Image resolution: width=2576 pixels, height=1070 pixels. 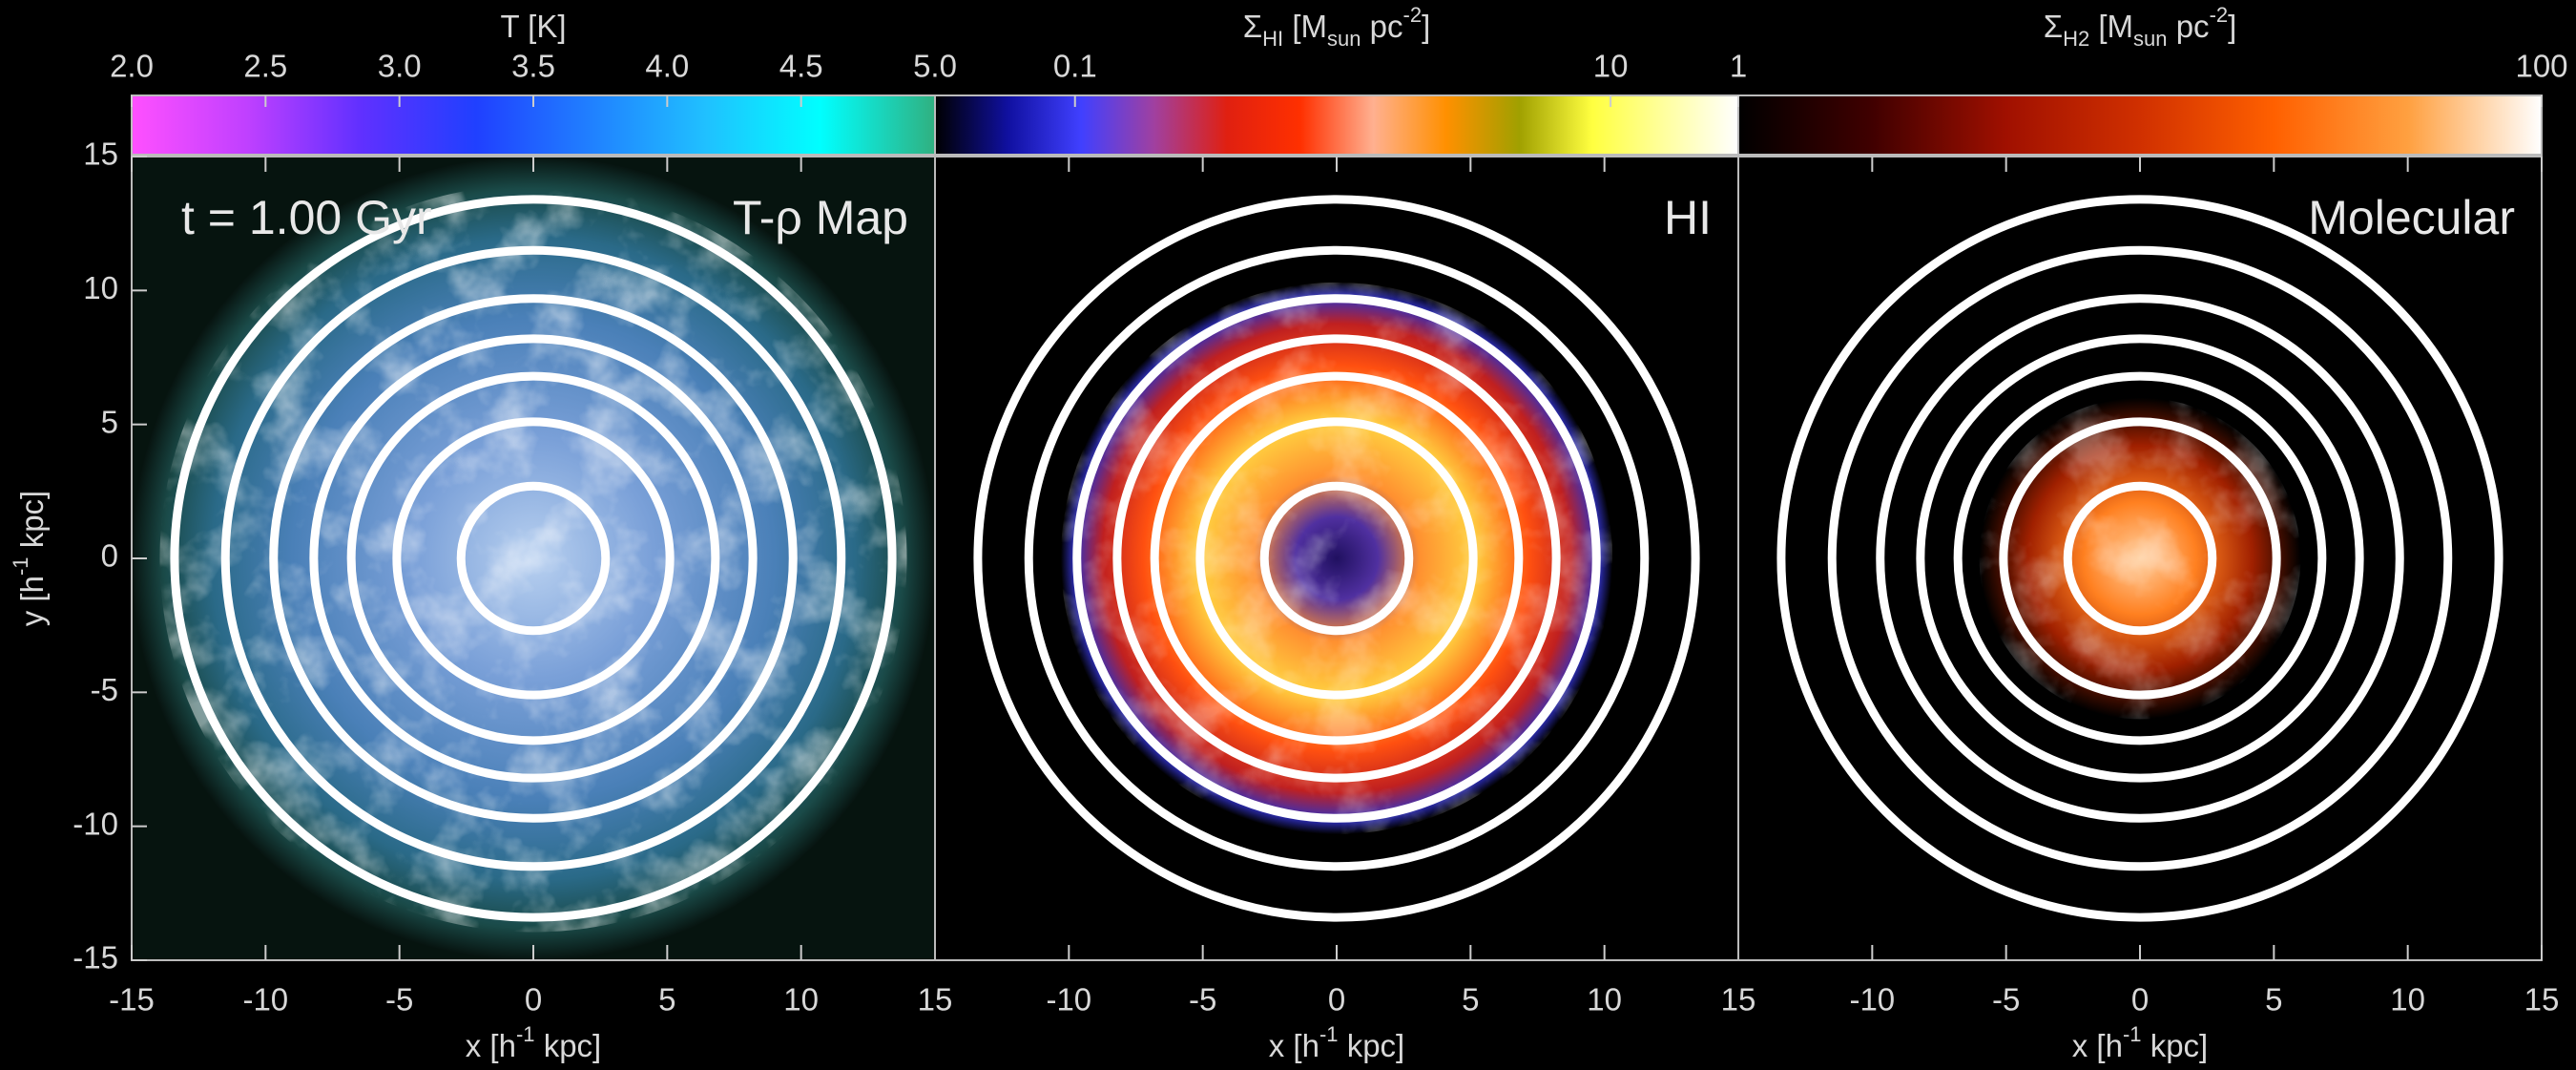 What do you see at coordinates (935, 66) in the screenshot?
I see `colorbar-tick-label: 5.0` at bounding box center [935, 66].